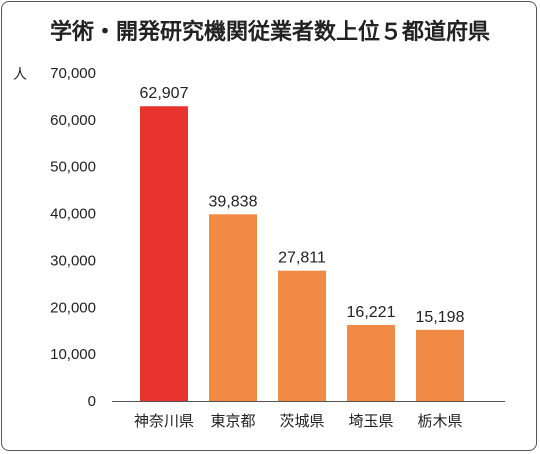 The image size is (540, 454). I want to click on y-axis-unit-label: 人, so click(20, 75).